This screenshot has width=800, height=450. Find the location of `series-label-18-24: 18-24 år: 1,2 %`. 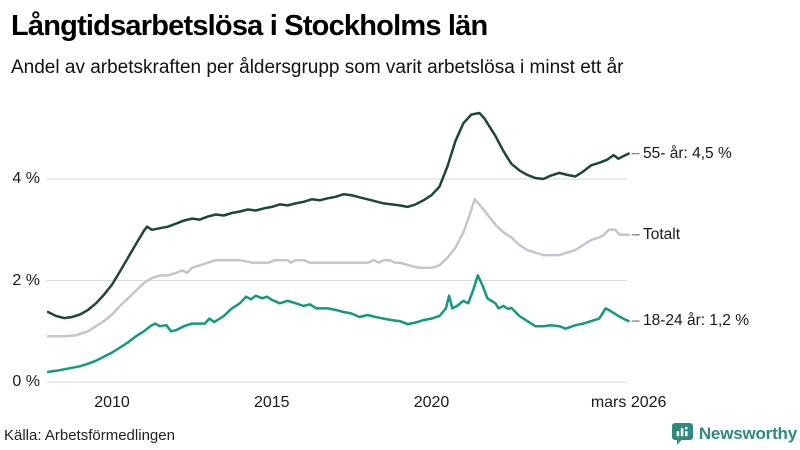

series-label-18-24: 18-24 år: 1,2 % is located at coordinates (696, 321).